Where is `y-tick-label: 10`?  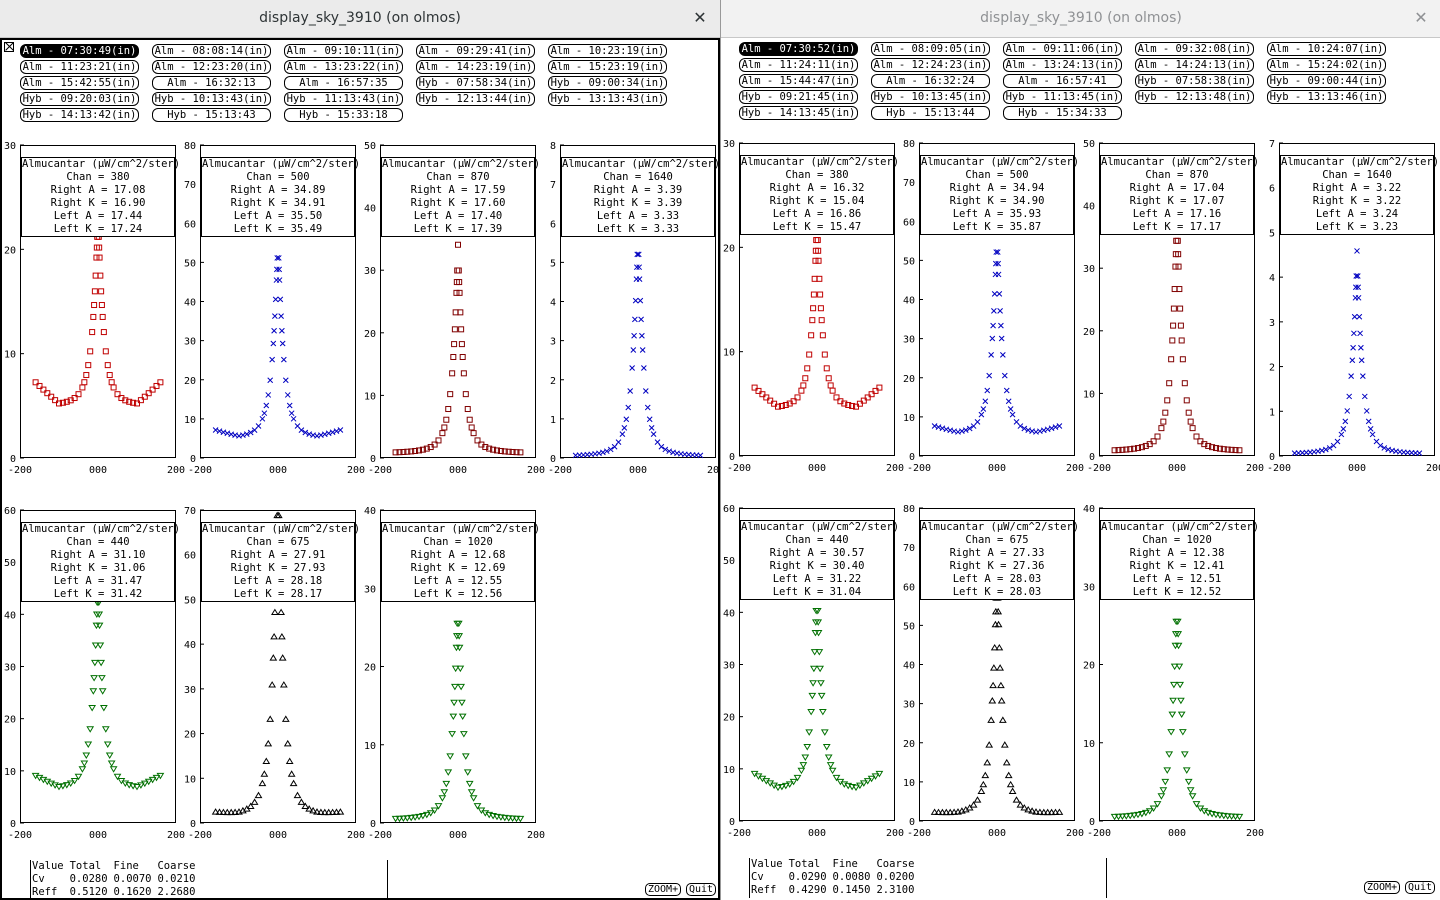 y-tick-label: 10 is located at coordinates (1089, 394).